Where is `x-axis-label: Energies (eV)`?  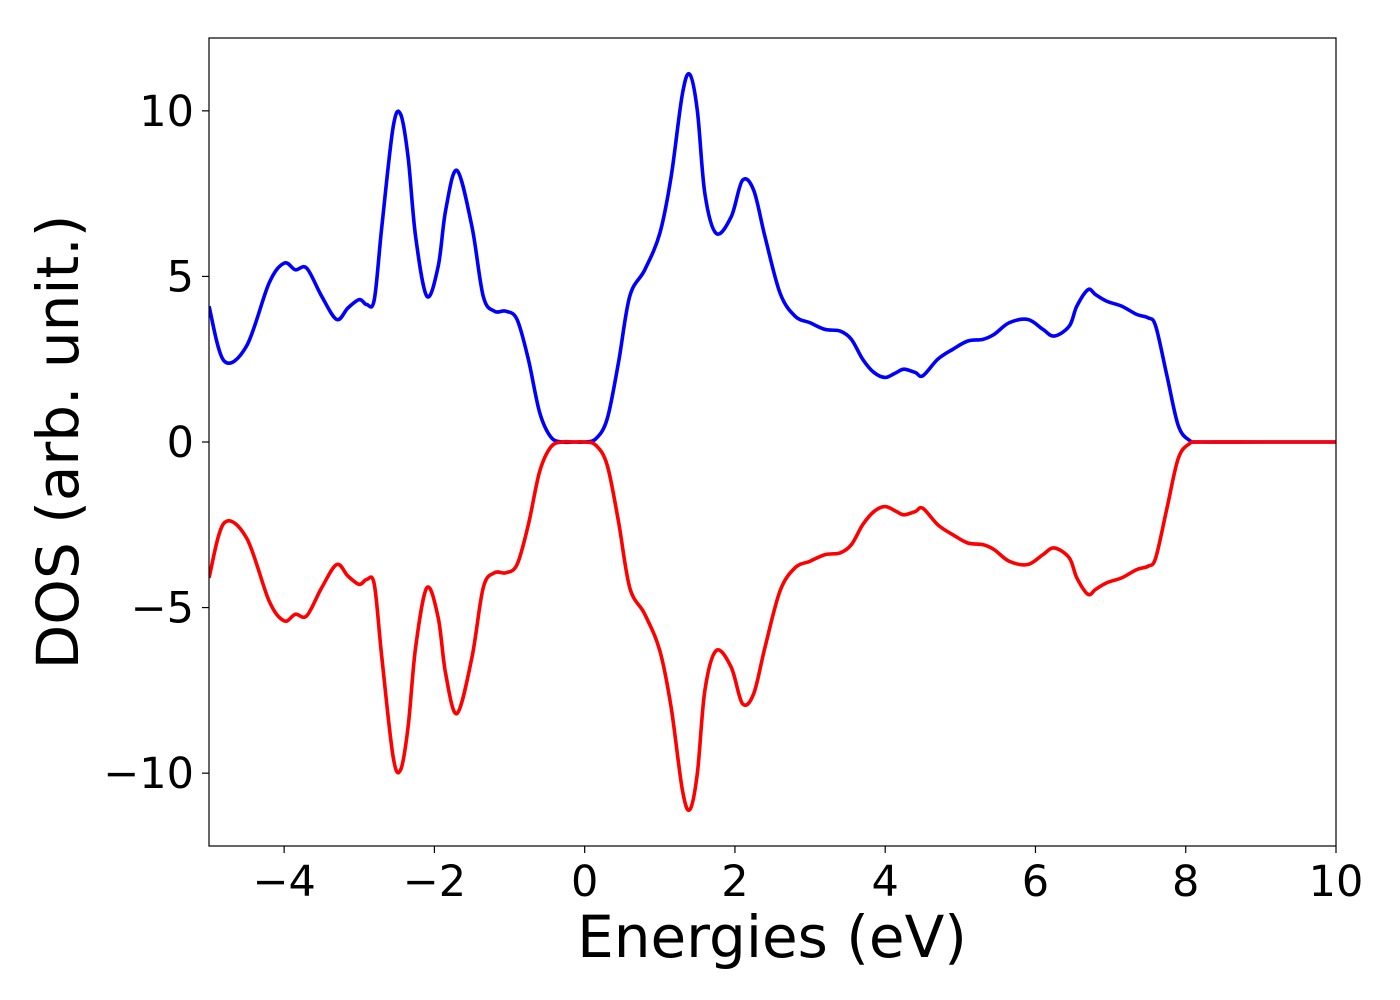 x-axis-label: Energies (eV) is located at coordinates (772, 937).